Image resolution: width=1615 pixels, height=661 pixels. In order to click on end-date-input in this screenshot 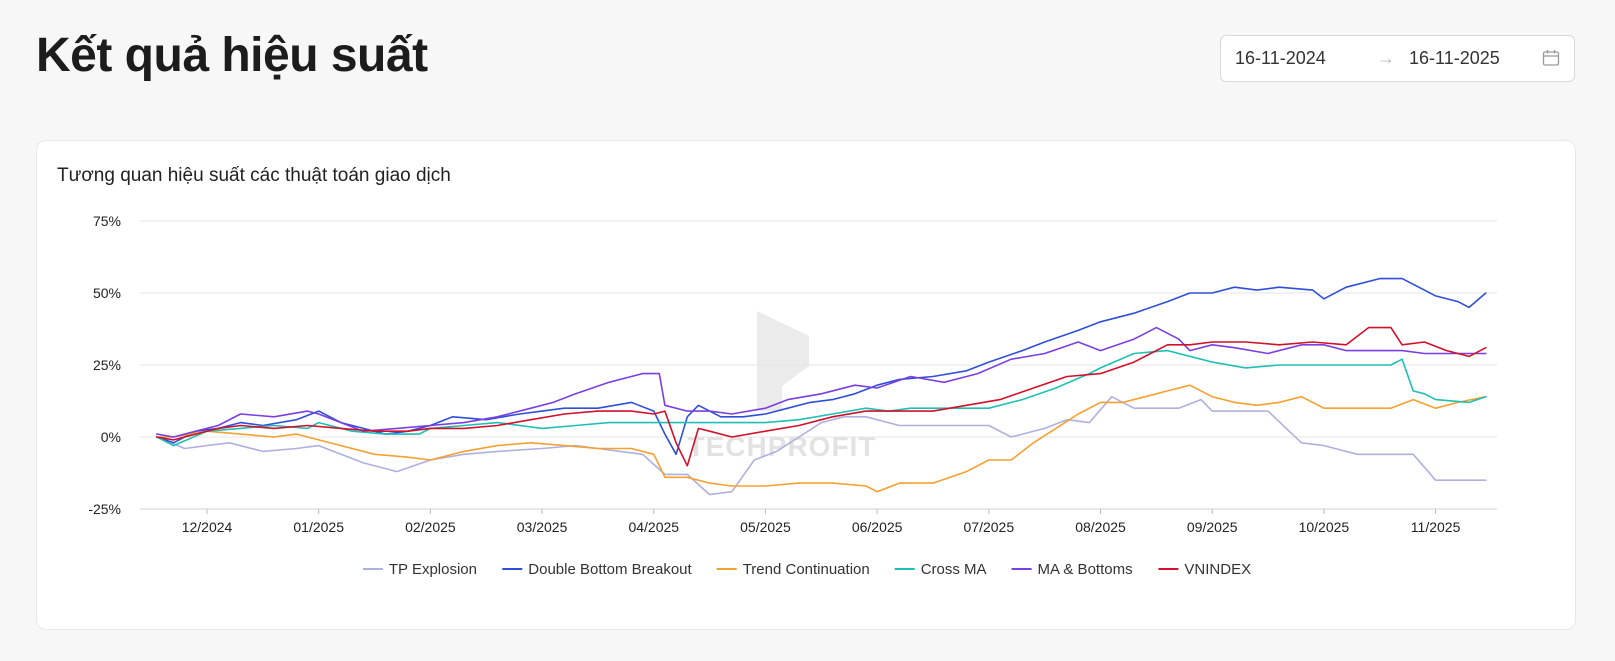, I will do `click(1474, 58)`.